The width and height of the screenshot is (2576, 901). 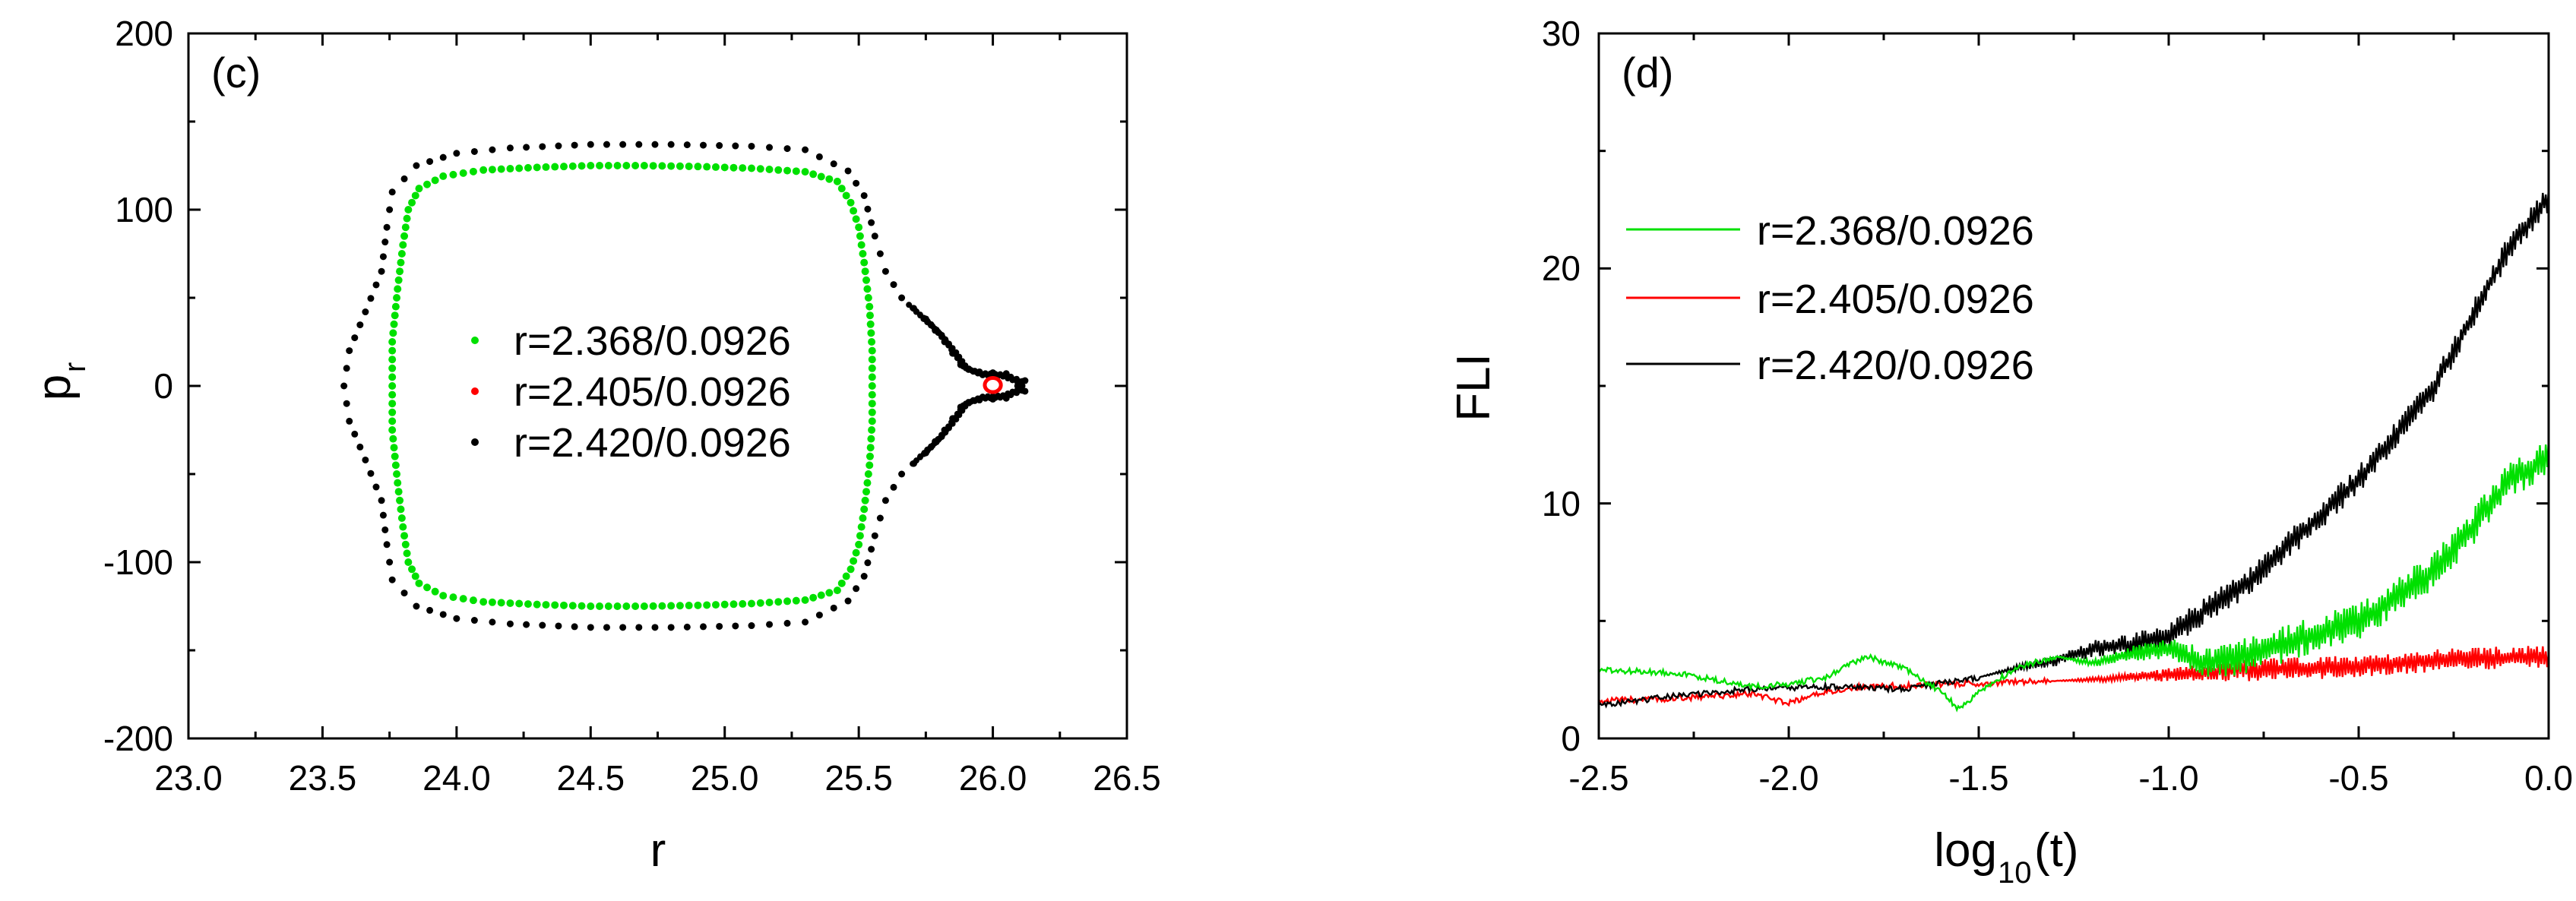 I want to click on d-ytick-label: 20, so click(x=1561, y=268).